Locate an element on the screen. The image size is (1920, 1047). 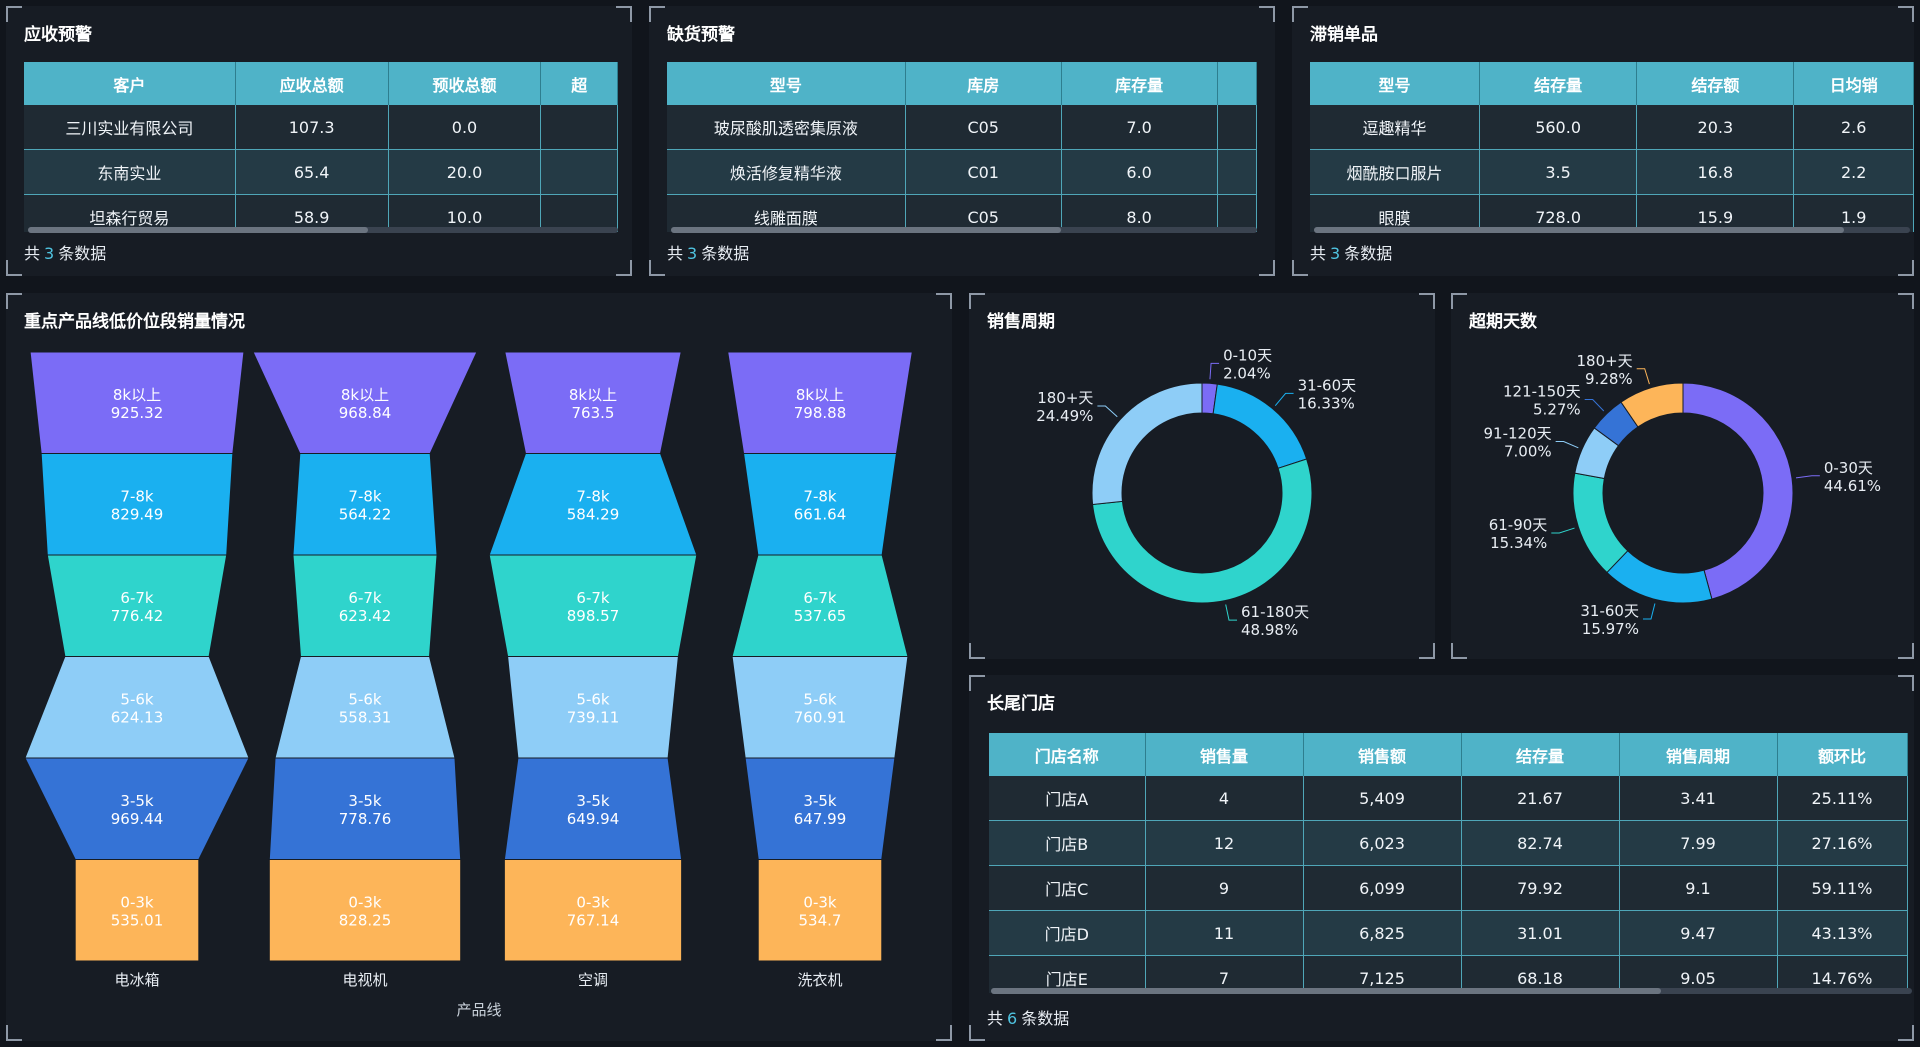
table-cell: 68.18 is located at coordinates (1540, 974).